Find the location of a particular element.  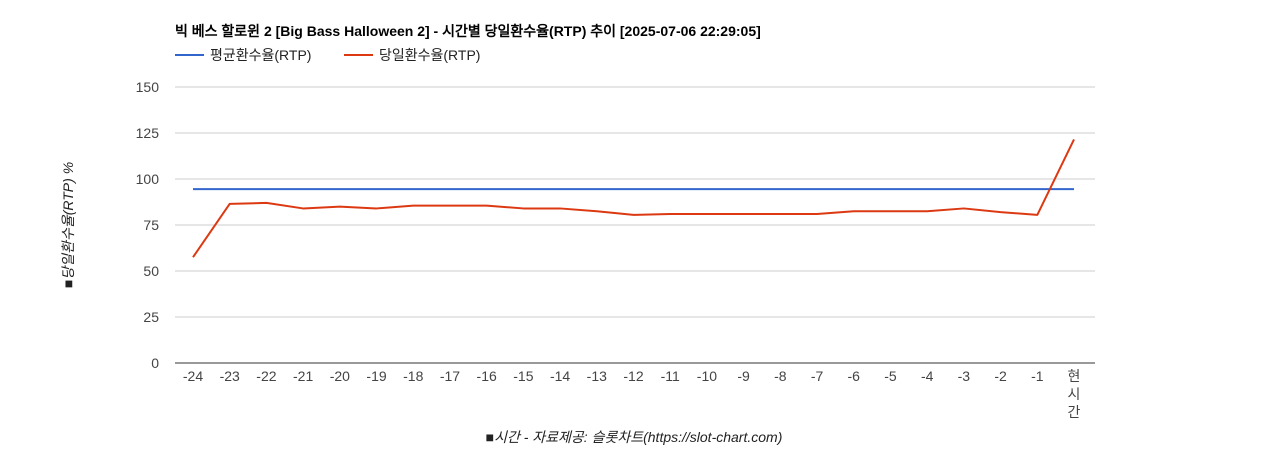

legend-label: 평균환수율(RTP) is located at coordinates (260, 55).